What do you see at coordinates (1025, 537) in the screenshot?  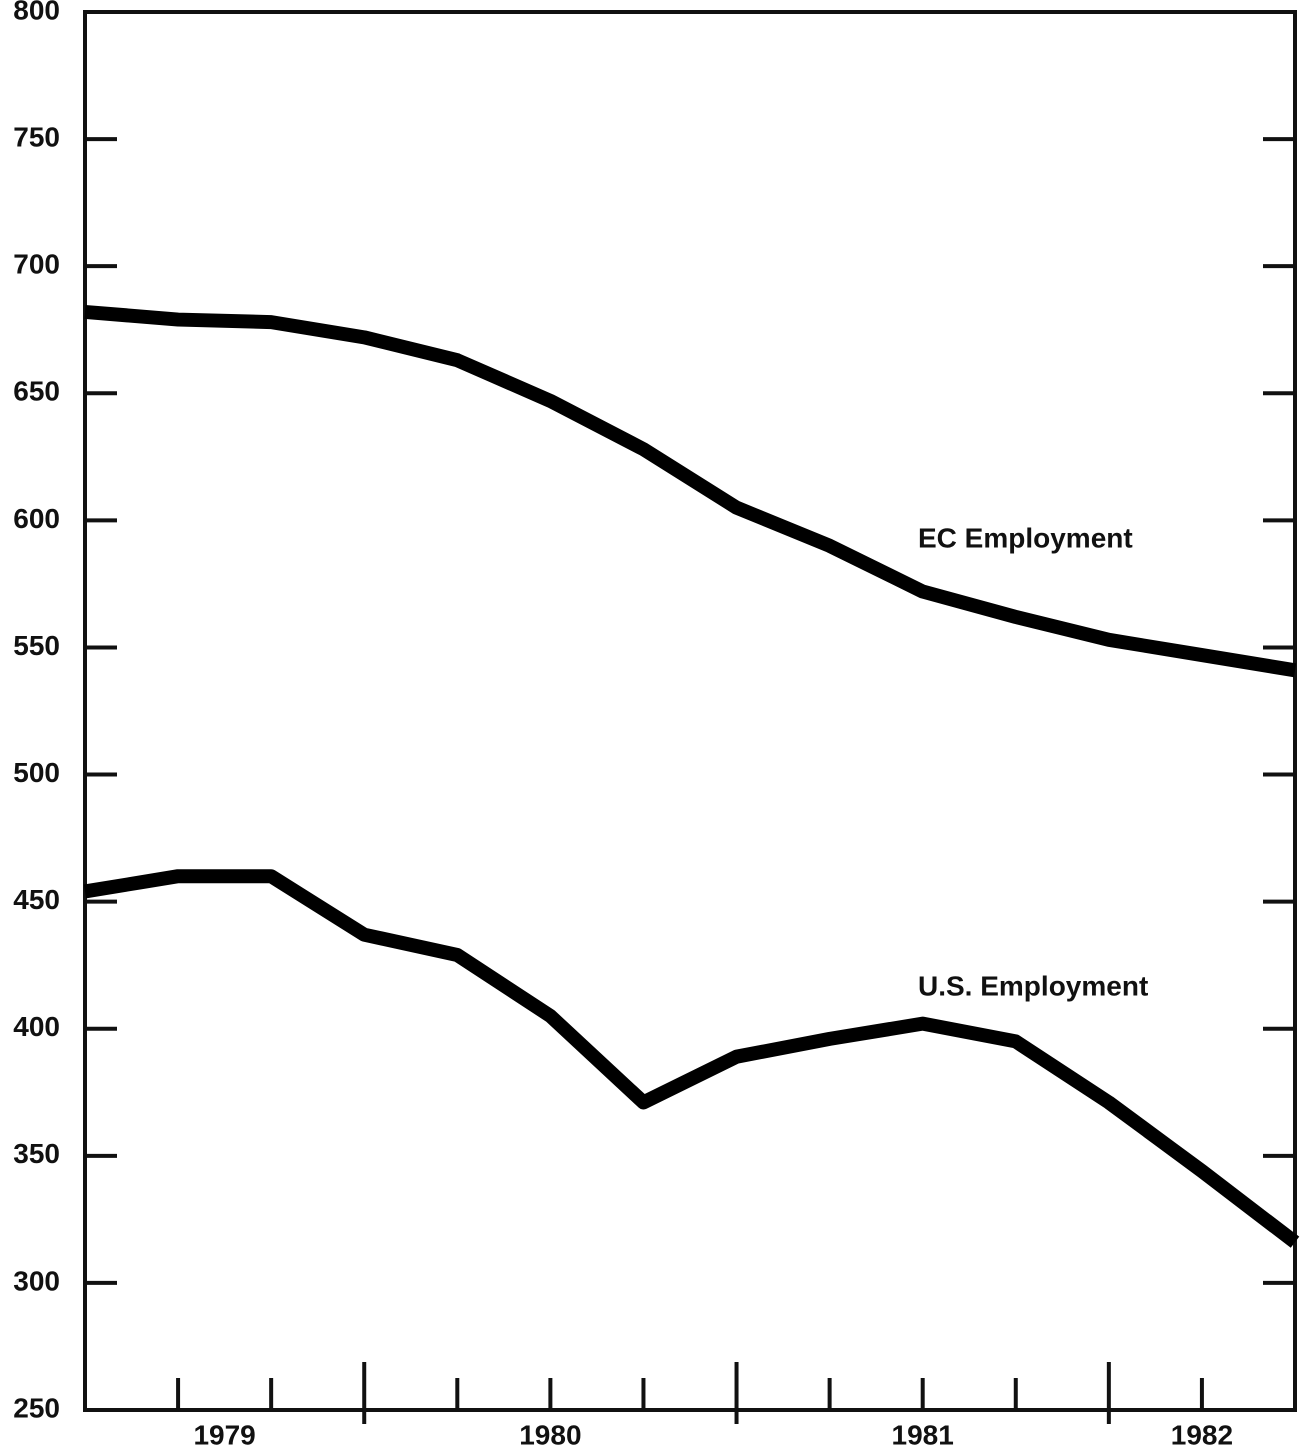 I see `series-label: EC Employment` at bounding box center [1025, 537].